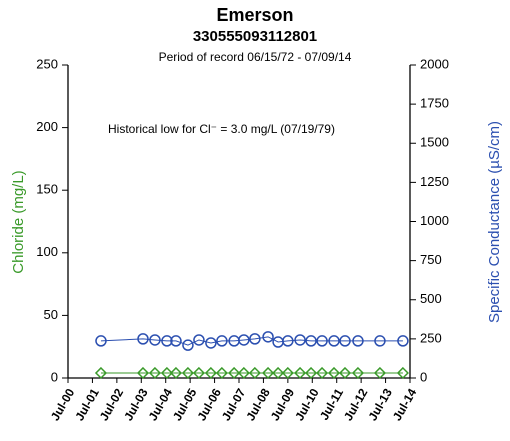 This screenshot has height=441, width=510. Describe the element at coordinates (434, 220) in the screenshot. I see `y2-tick-label: 1000` at that location.